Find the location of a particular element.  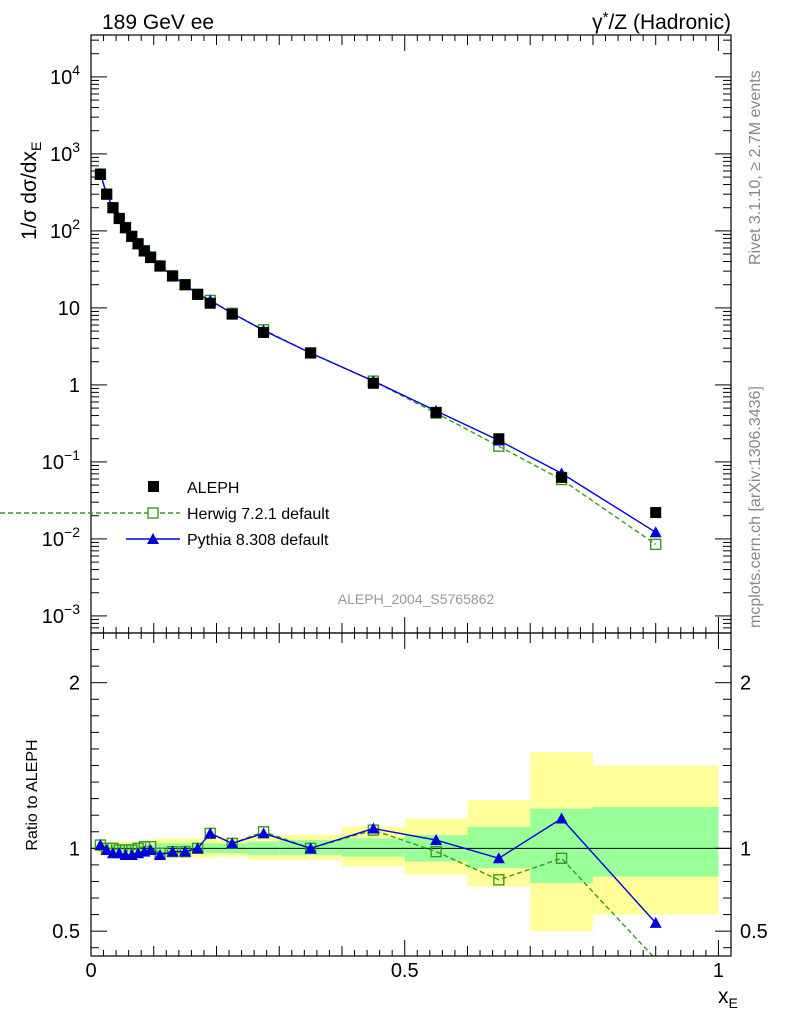

main-y-tick-label: 1 is located at coordinates (74, 386).